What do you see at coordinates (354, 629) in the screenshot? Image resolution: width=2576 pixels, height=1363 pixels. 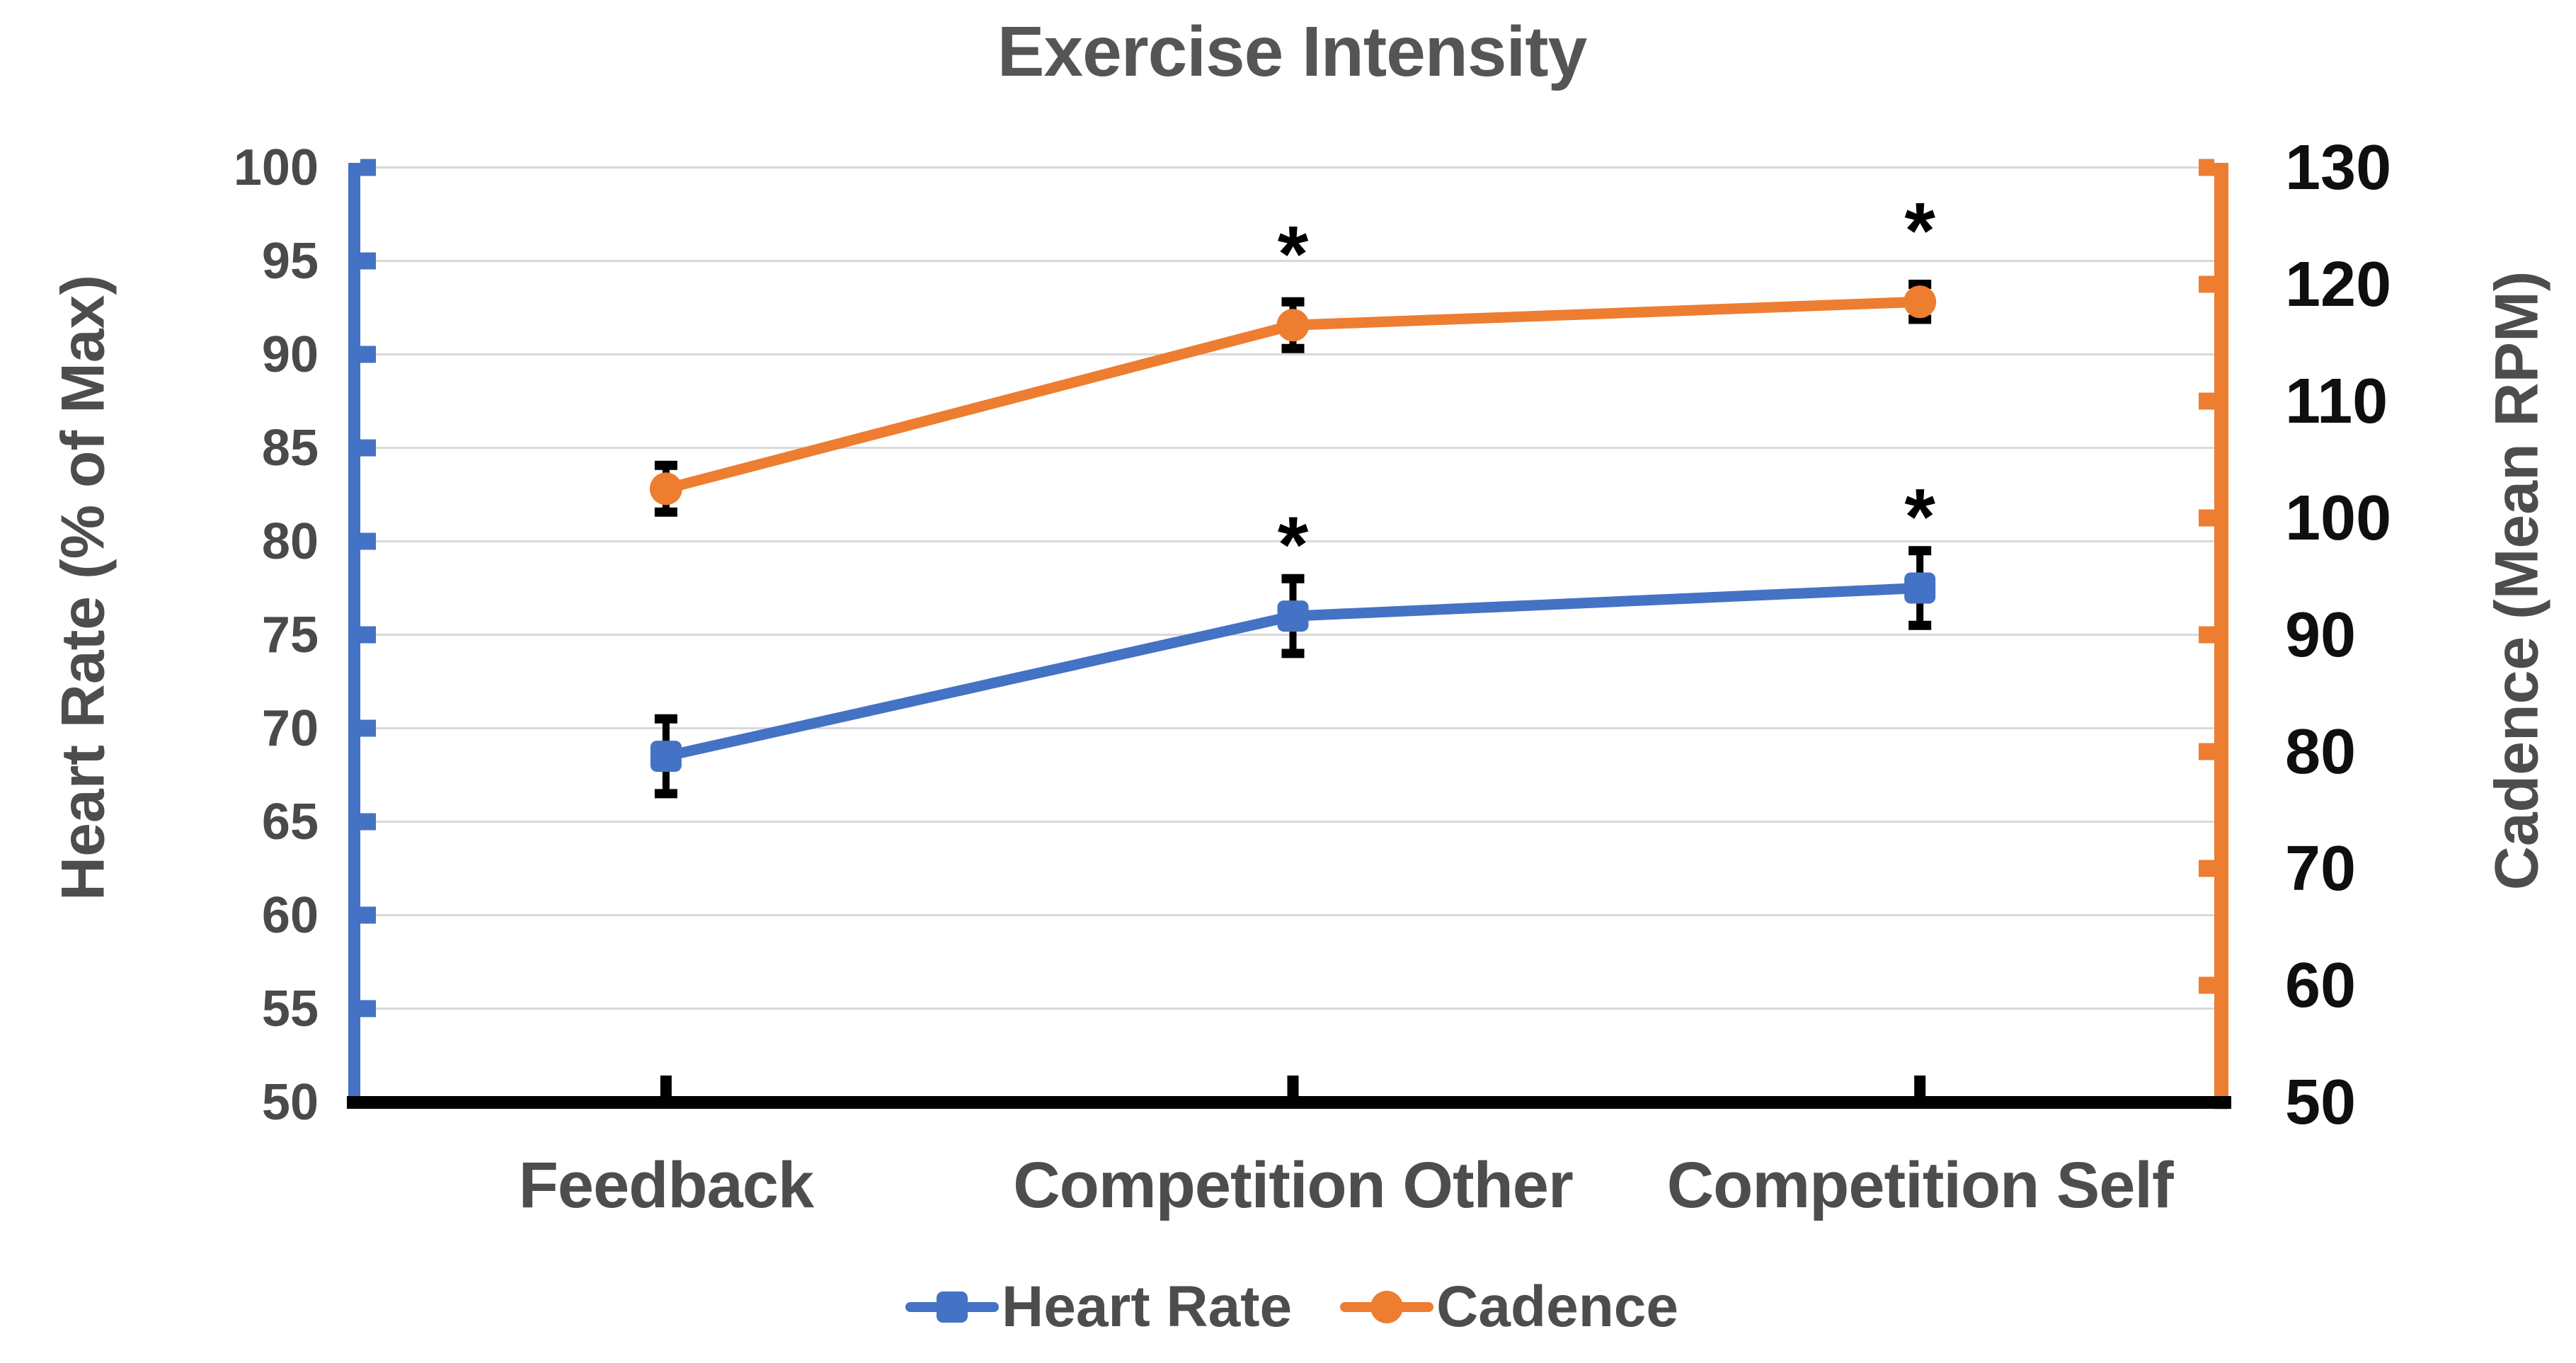 I see `left-axis-line` at bounding box center [354, 629].